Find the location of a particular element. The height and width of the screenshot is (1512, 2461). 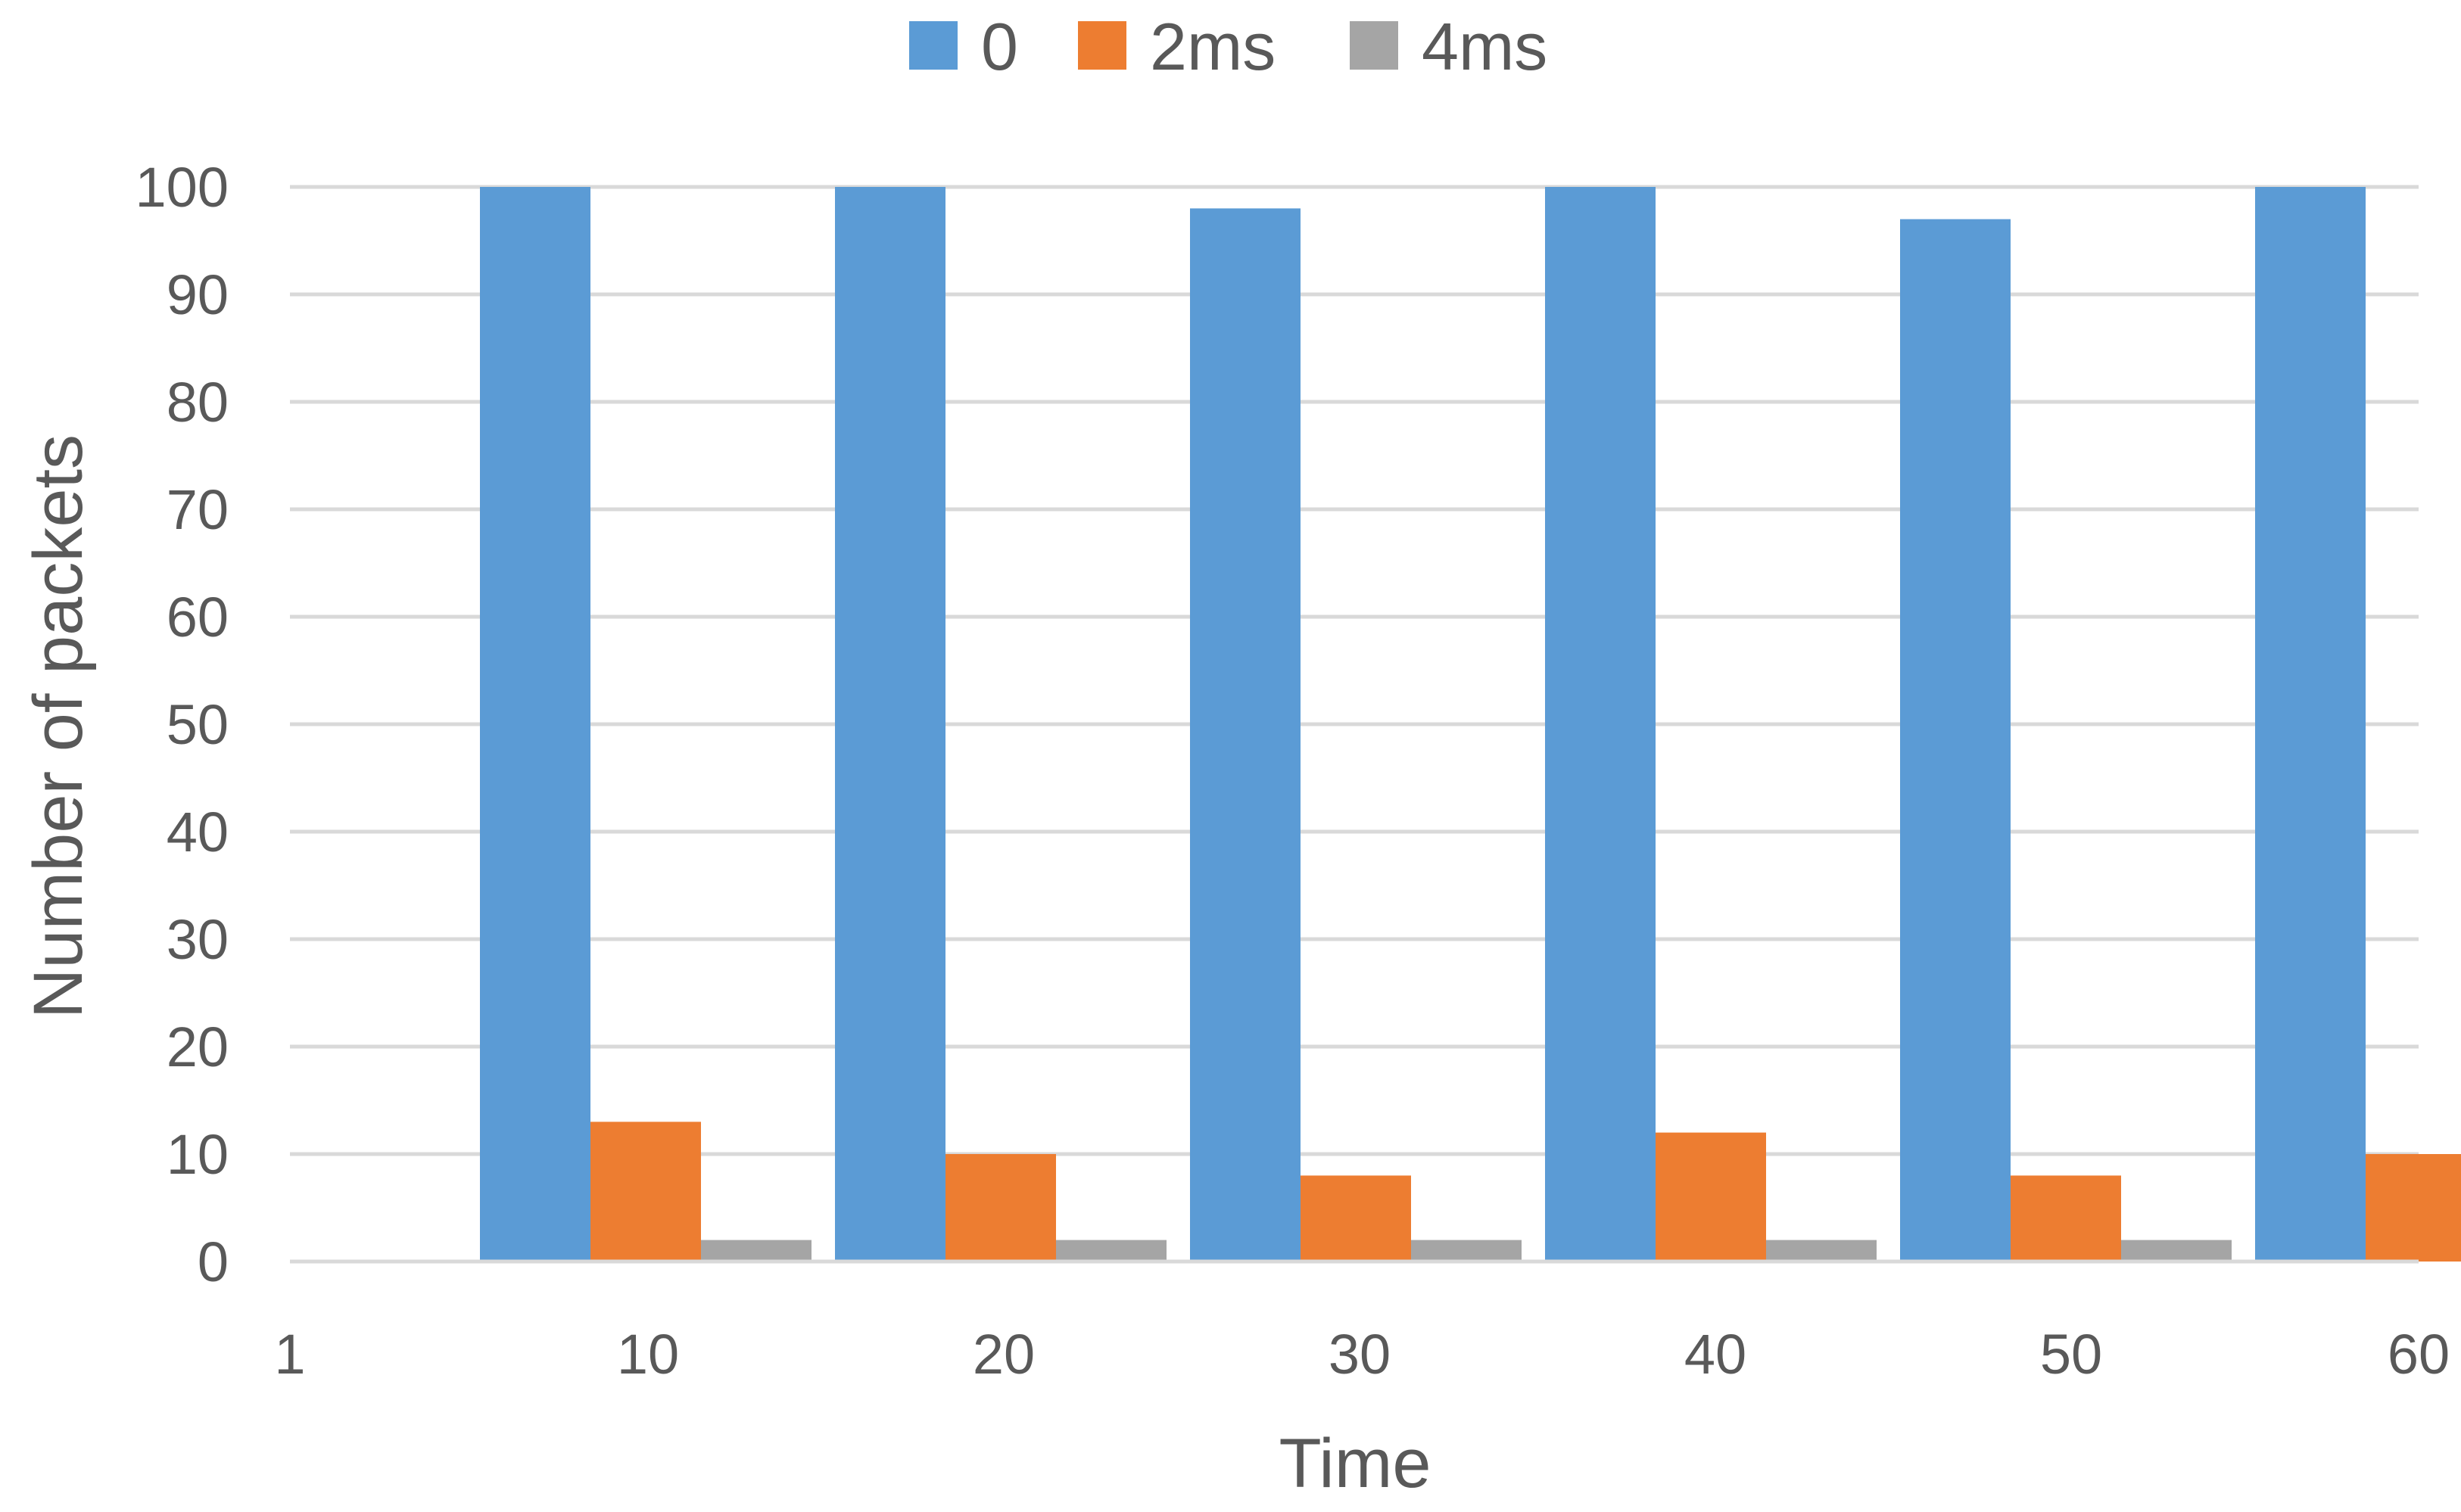

y-tick-label: 50 is located at coordinates (198, 724).